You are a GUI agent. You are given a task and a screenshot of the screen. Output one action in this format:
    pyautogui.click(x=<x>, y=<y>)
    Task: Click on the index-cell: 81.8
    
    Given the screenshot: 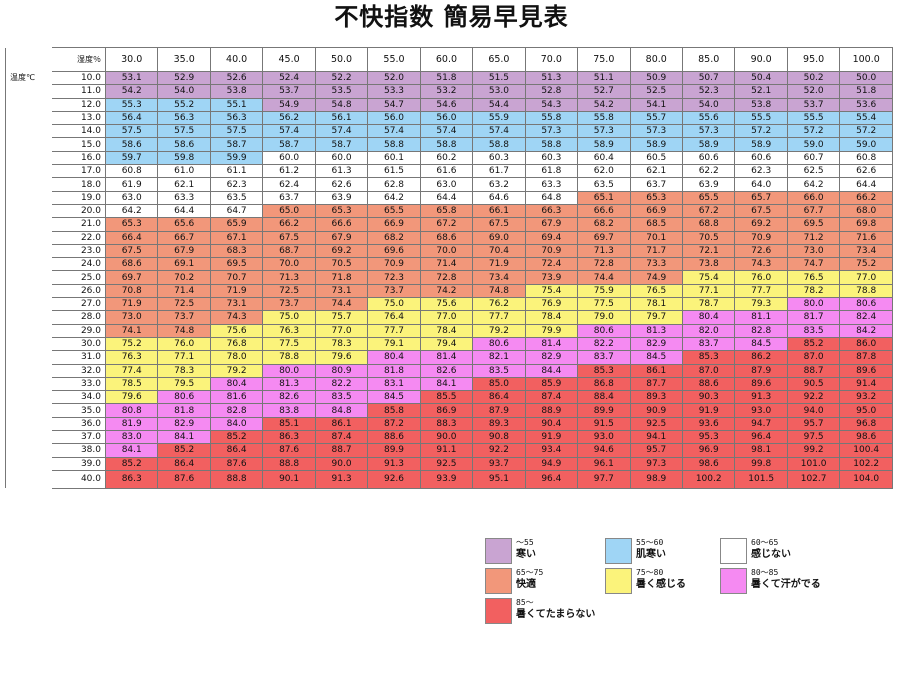 What is the action you would take?
    pyautogui.click(x=394, y=370)
    